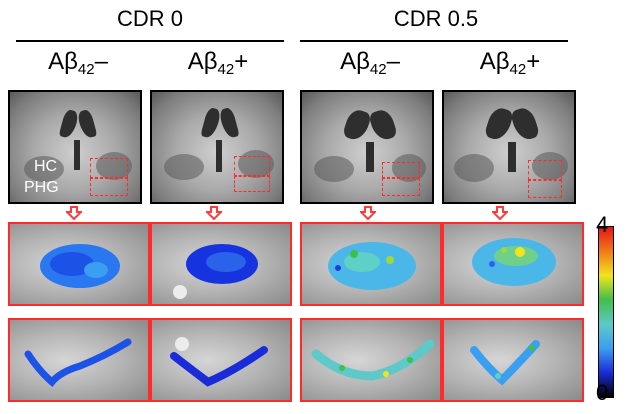 This screenshot has height=414, width=627. I want to click on group-rule-cdr0, so click(150, 41).